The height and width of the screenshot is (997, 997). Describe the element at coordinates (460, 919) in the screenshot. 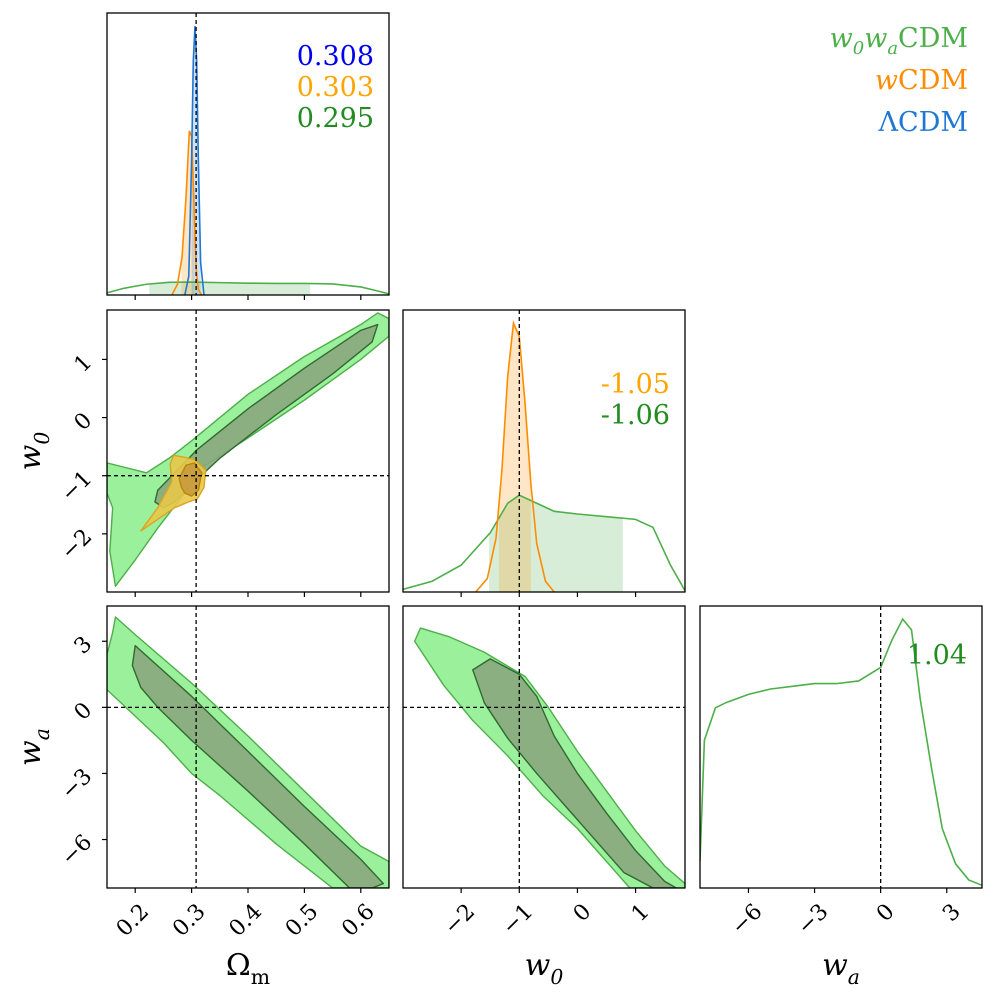

I see `x-tick-label-w0: −2` at that location.